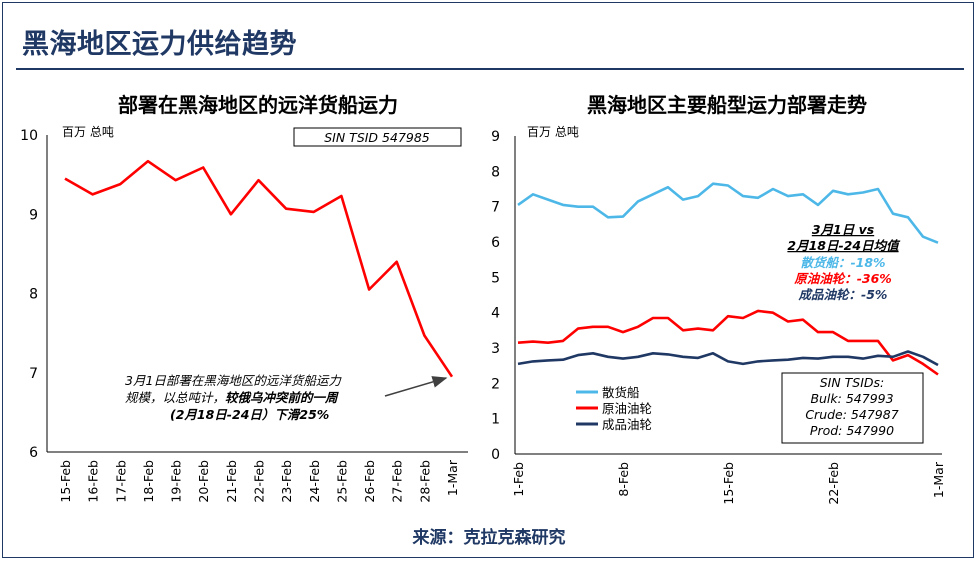 Image resolution: width=978 pixels, height=562 pixels. I want to click on note-title-line2: 2月18日-24日均值, so click(844, 245).